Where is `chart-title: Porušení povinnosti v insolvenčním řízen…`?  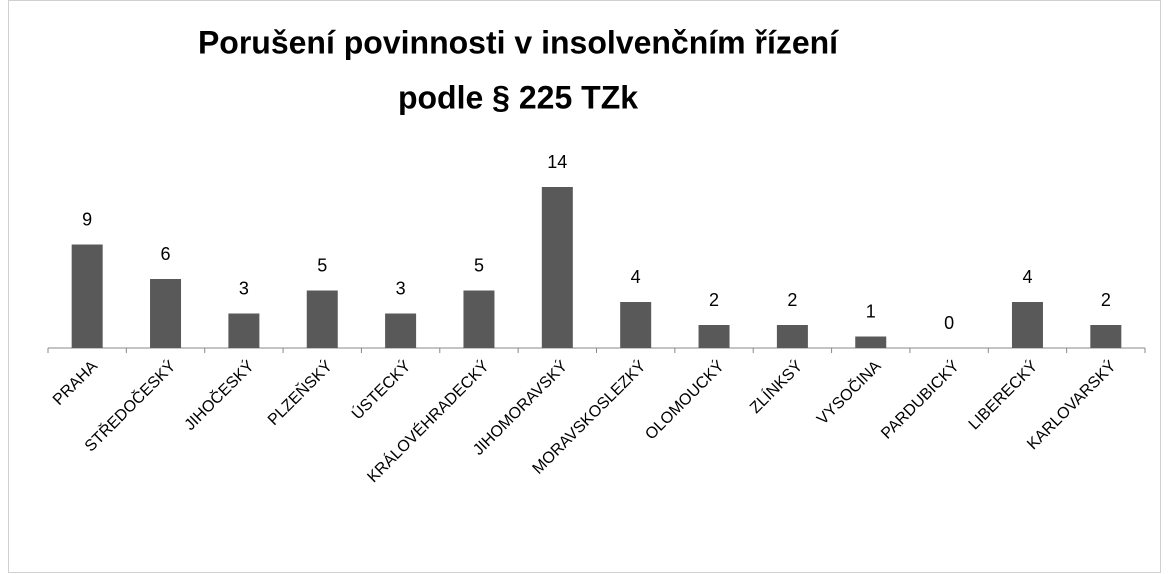
chart-title: Porušení povinnosti v insolvenčním řízen… is located at coordinates (518, 42).